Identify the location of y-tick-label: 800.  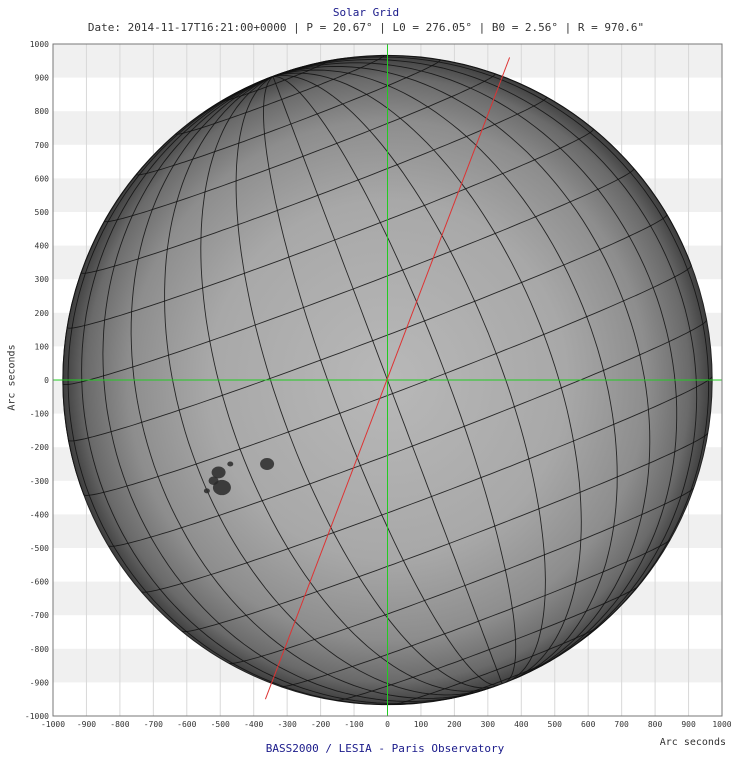
(42, 111).